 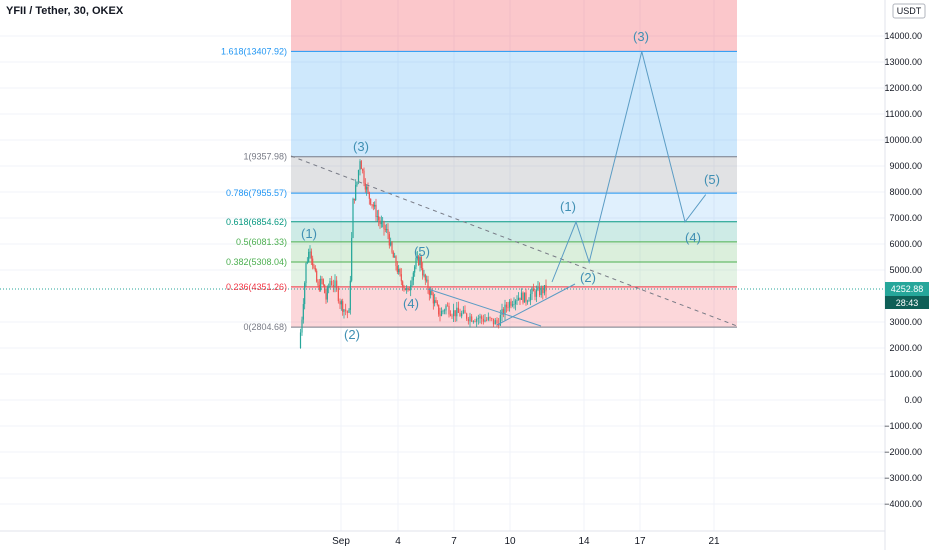 I want to click on price-tick-label: 7000.00, so click(x=905, y=218).